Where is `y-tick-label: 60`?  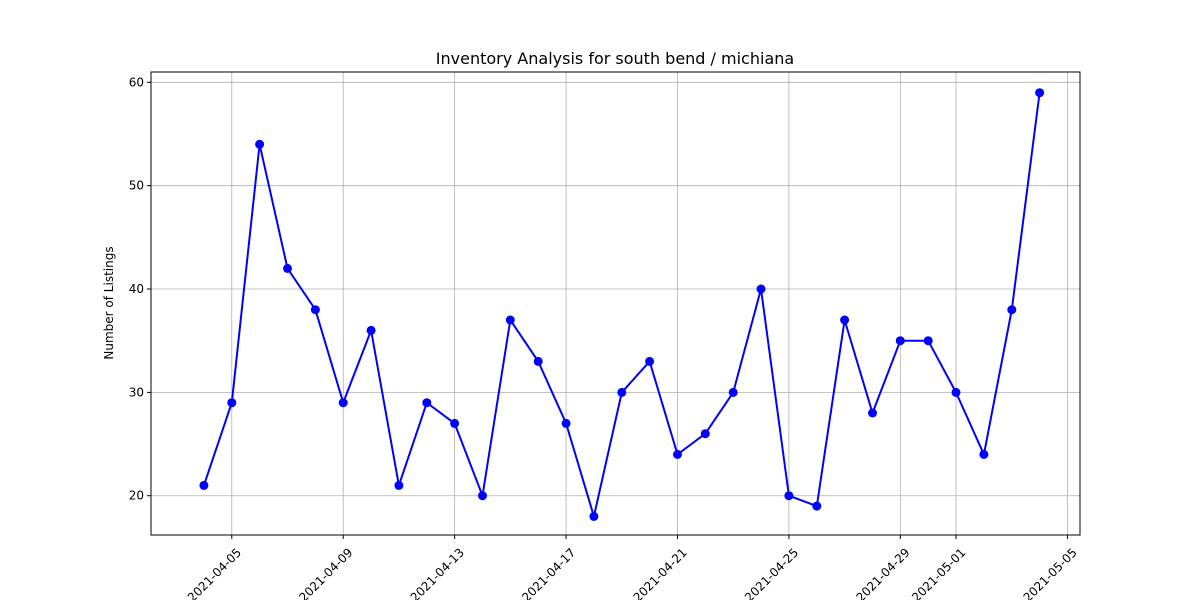 y-tick-label: 60 is located at coordinates (136, 82).